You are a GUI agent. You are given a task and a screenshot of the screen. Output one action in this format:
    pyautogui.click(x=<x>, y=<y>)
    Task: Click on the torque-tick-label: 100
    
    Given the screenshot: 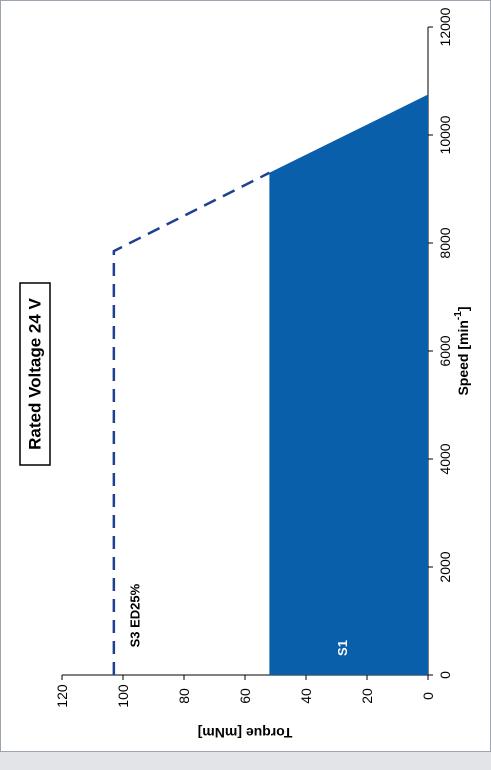 What is the action you would take?
    pyautogui.click(x=123, y=696)
    